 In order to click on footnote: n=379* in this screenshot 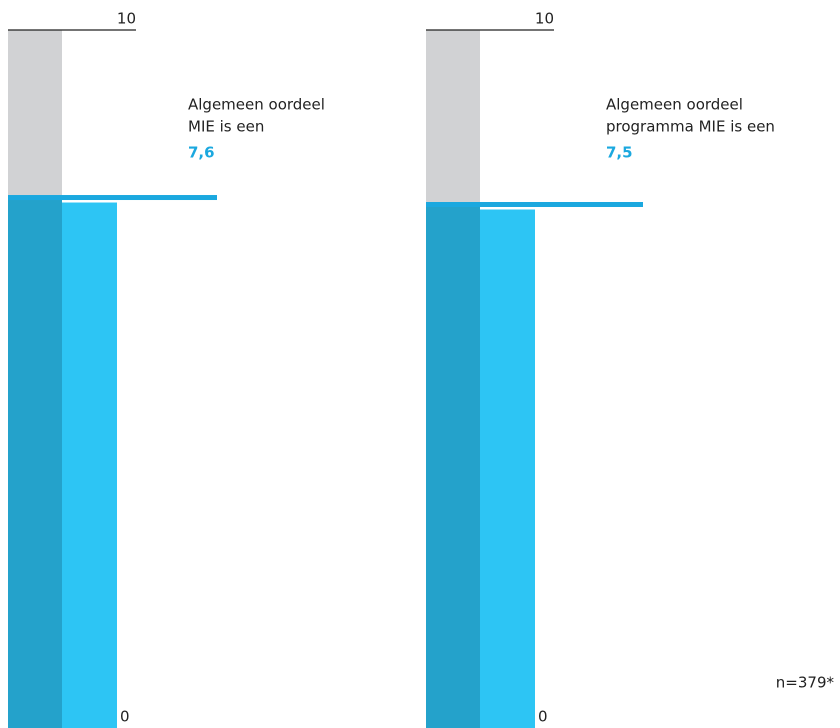, I will do `click(805, 683)`.